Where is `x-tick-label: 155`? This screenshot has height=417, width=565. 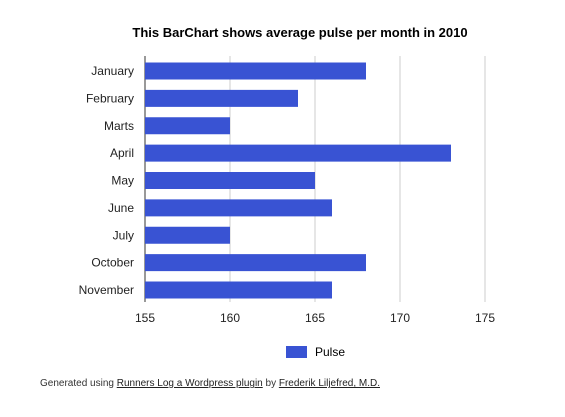
x-tick-label: 155 is located at coordinates (145, 318).